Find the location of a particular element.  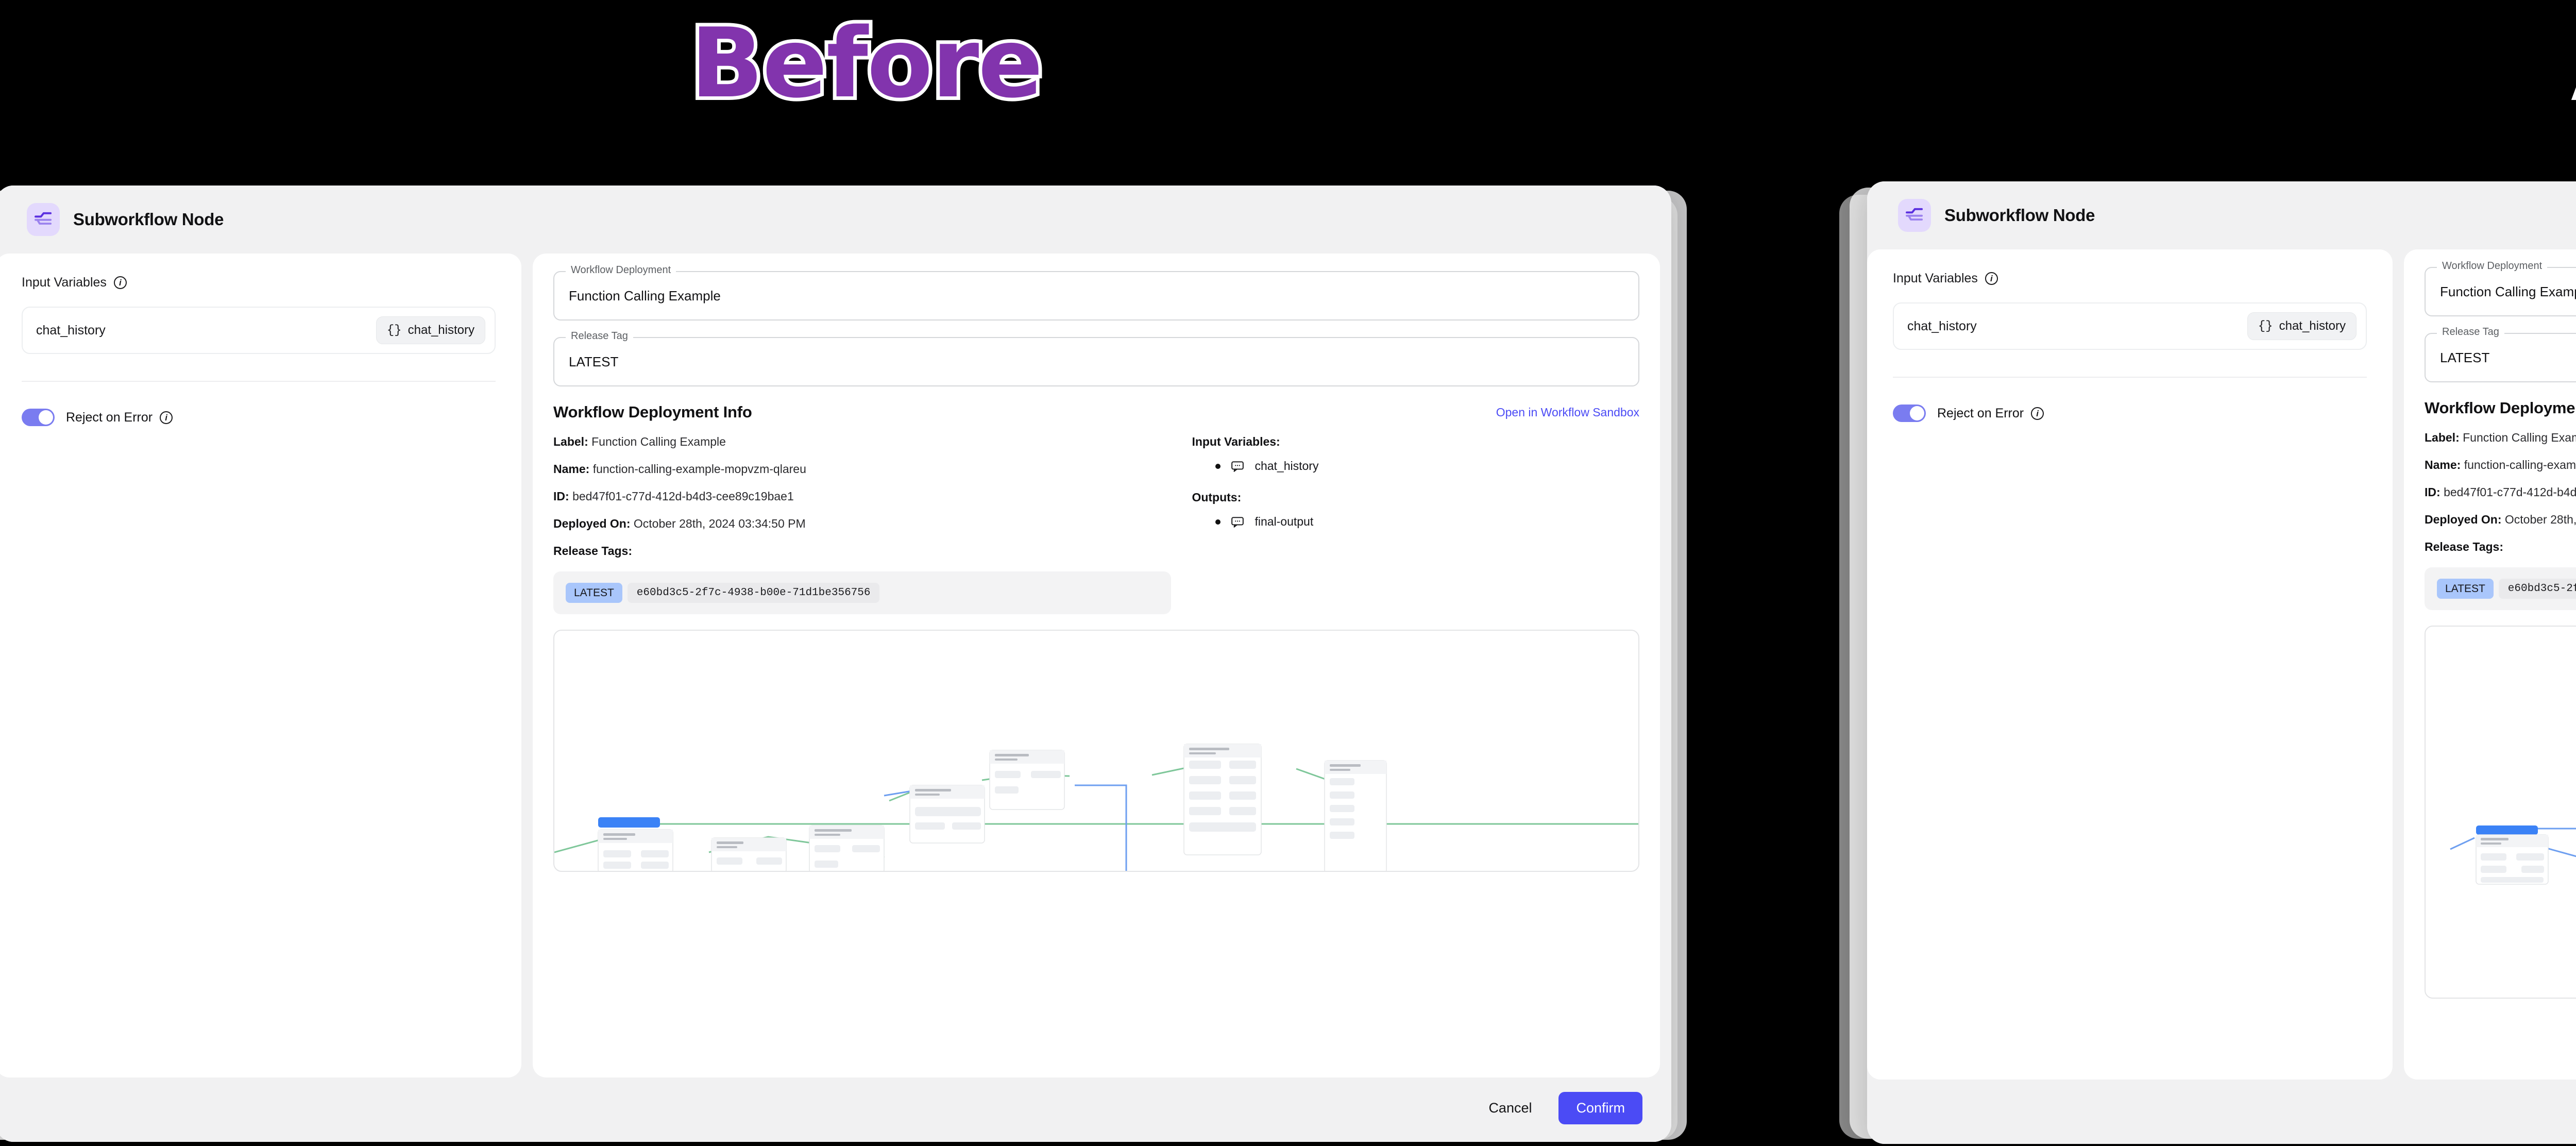

deployment-info-title: Workflow Deployment Info is located at coordinates (652, 412).